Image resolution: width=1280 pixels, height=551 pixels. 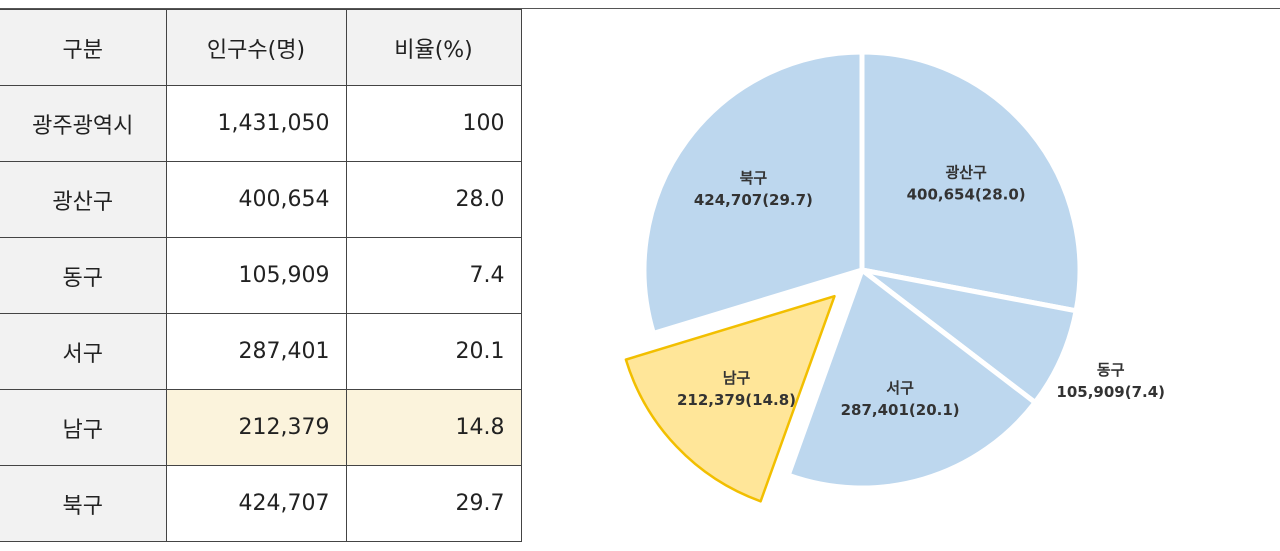 I want to click on table-cell: 남구, so click(x=83, y=427).